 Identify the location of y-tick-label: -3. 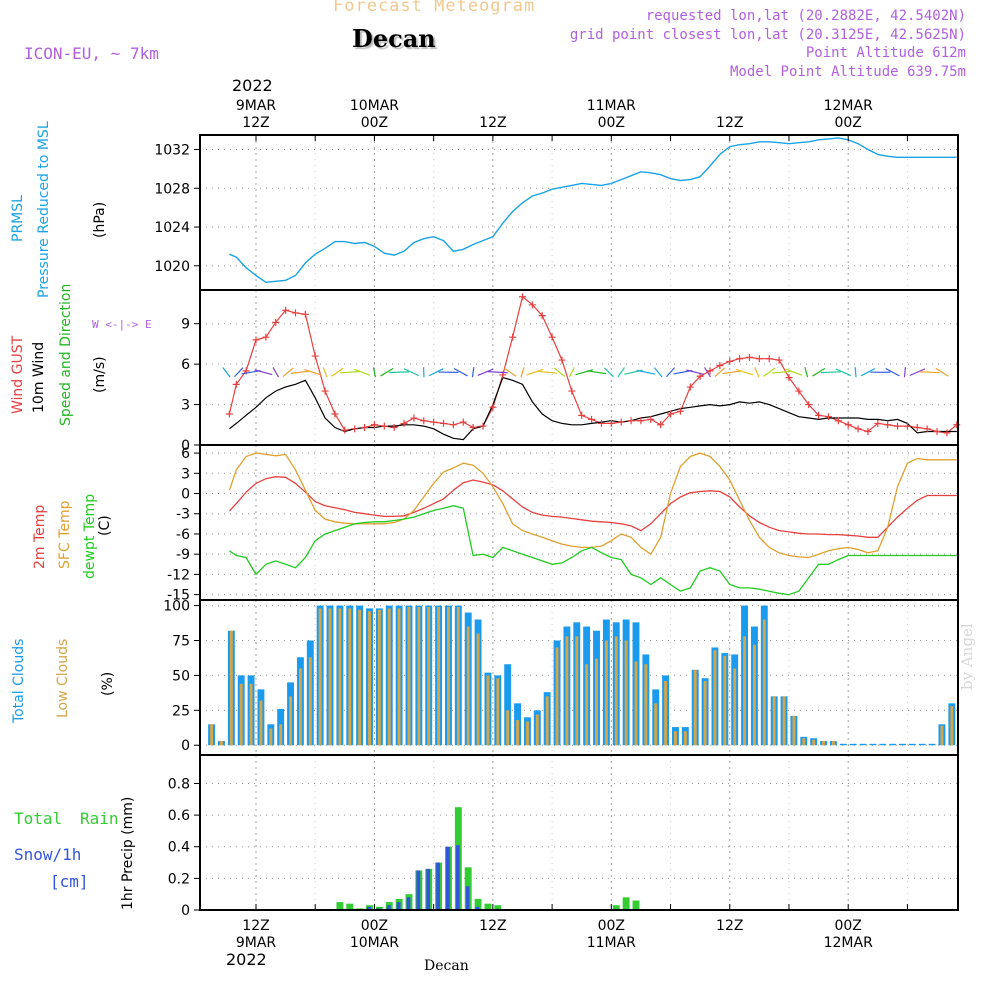
(183, 515).